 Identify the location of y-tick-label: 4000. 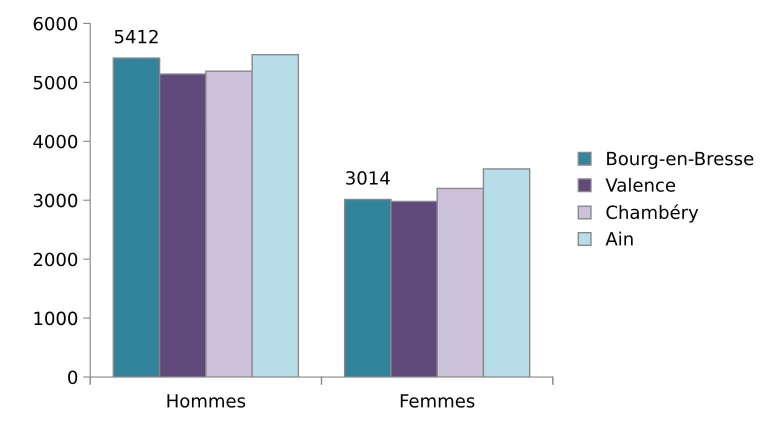
(55, 141).